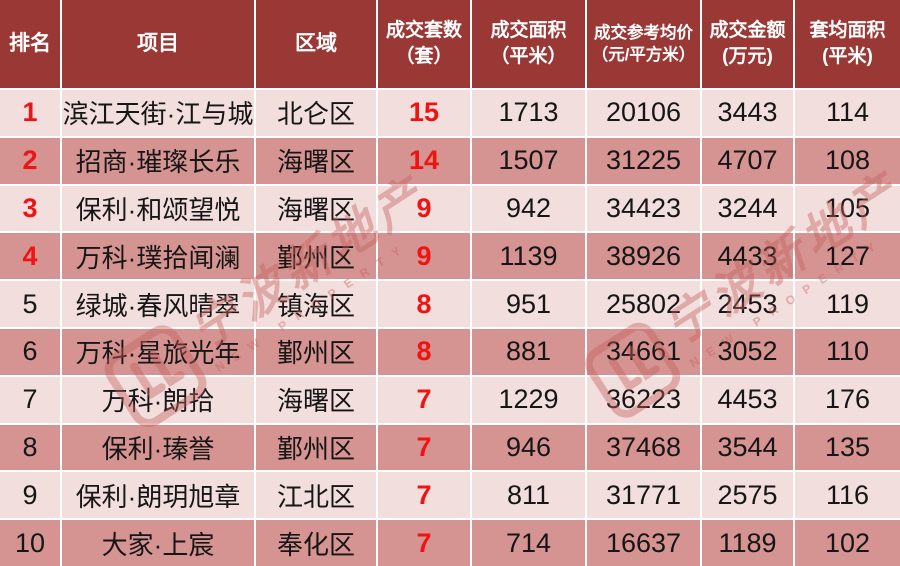 This screenshot has width=900, height=566. I want to click on column-header-label: 成交参考均价, so click(643, 32).